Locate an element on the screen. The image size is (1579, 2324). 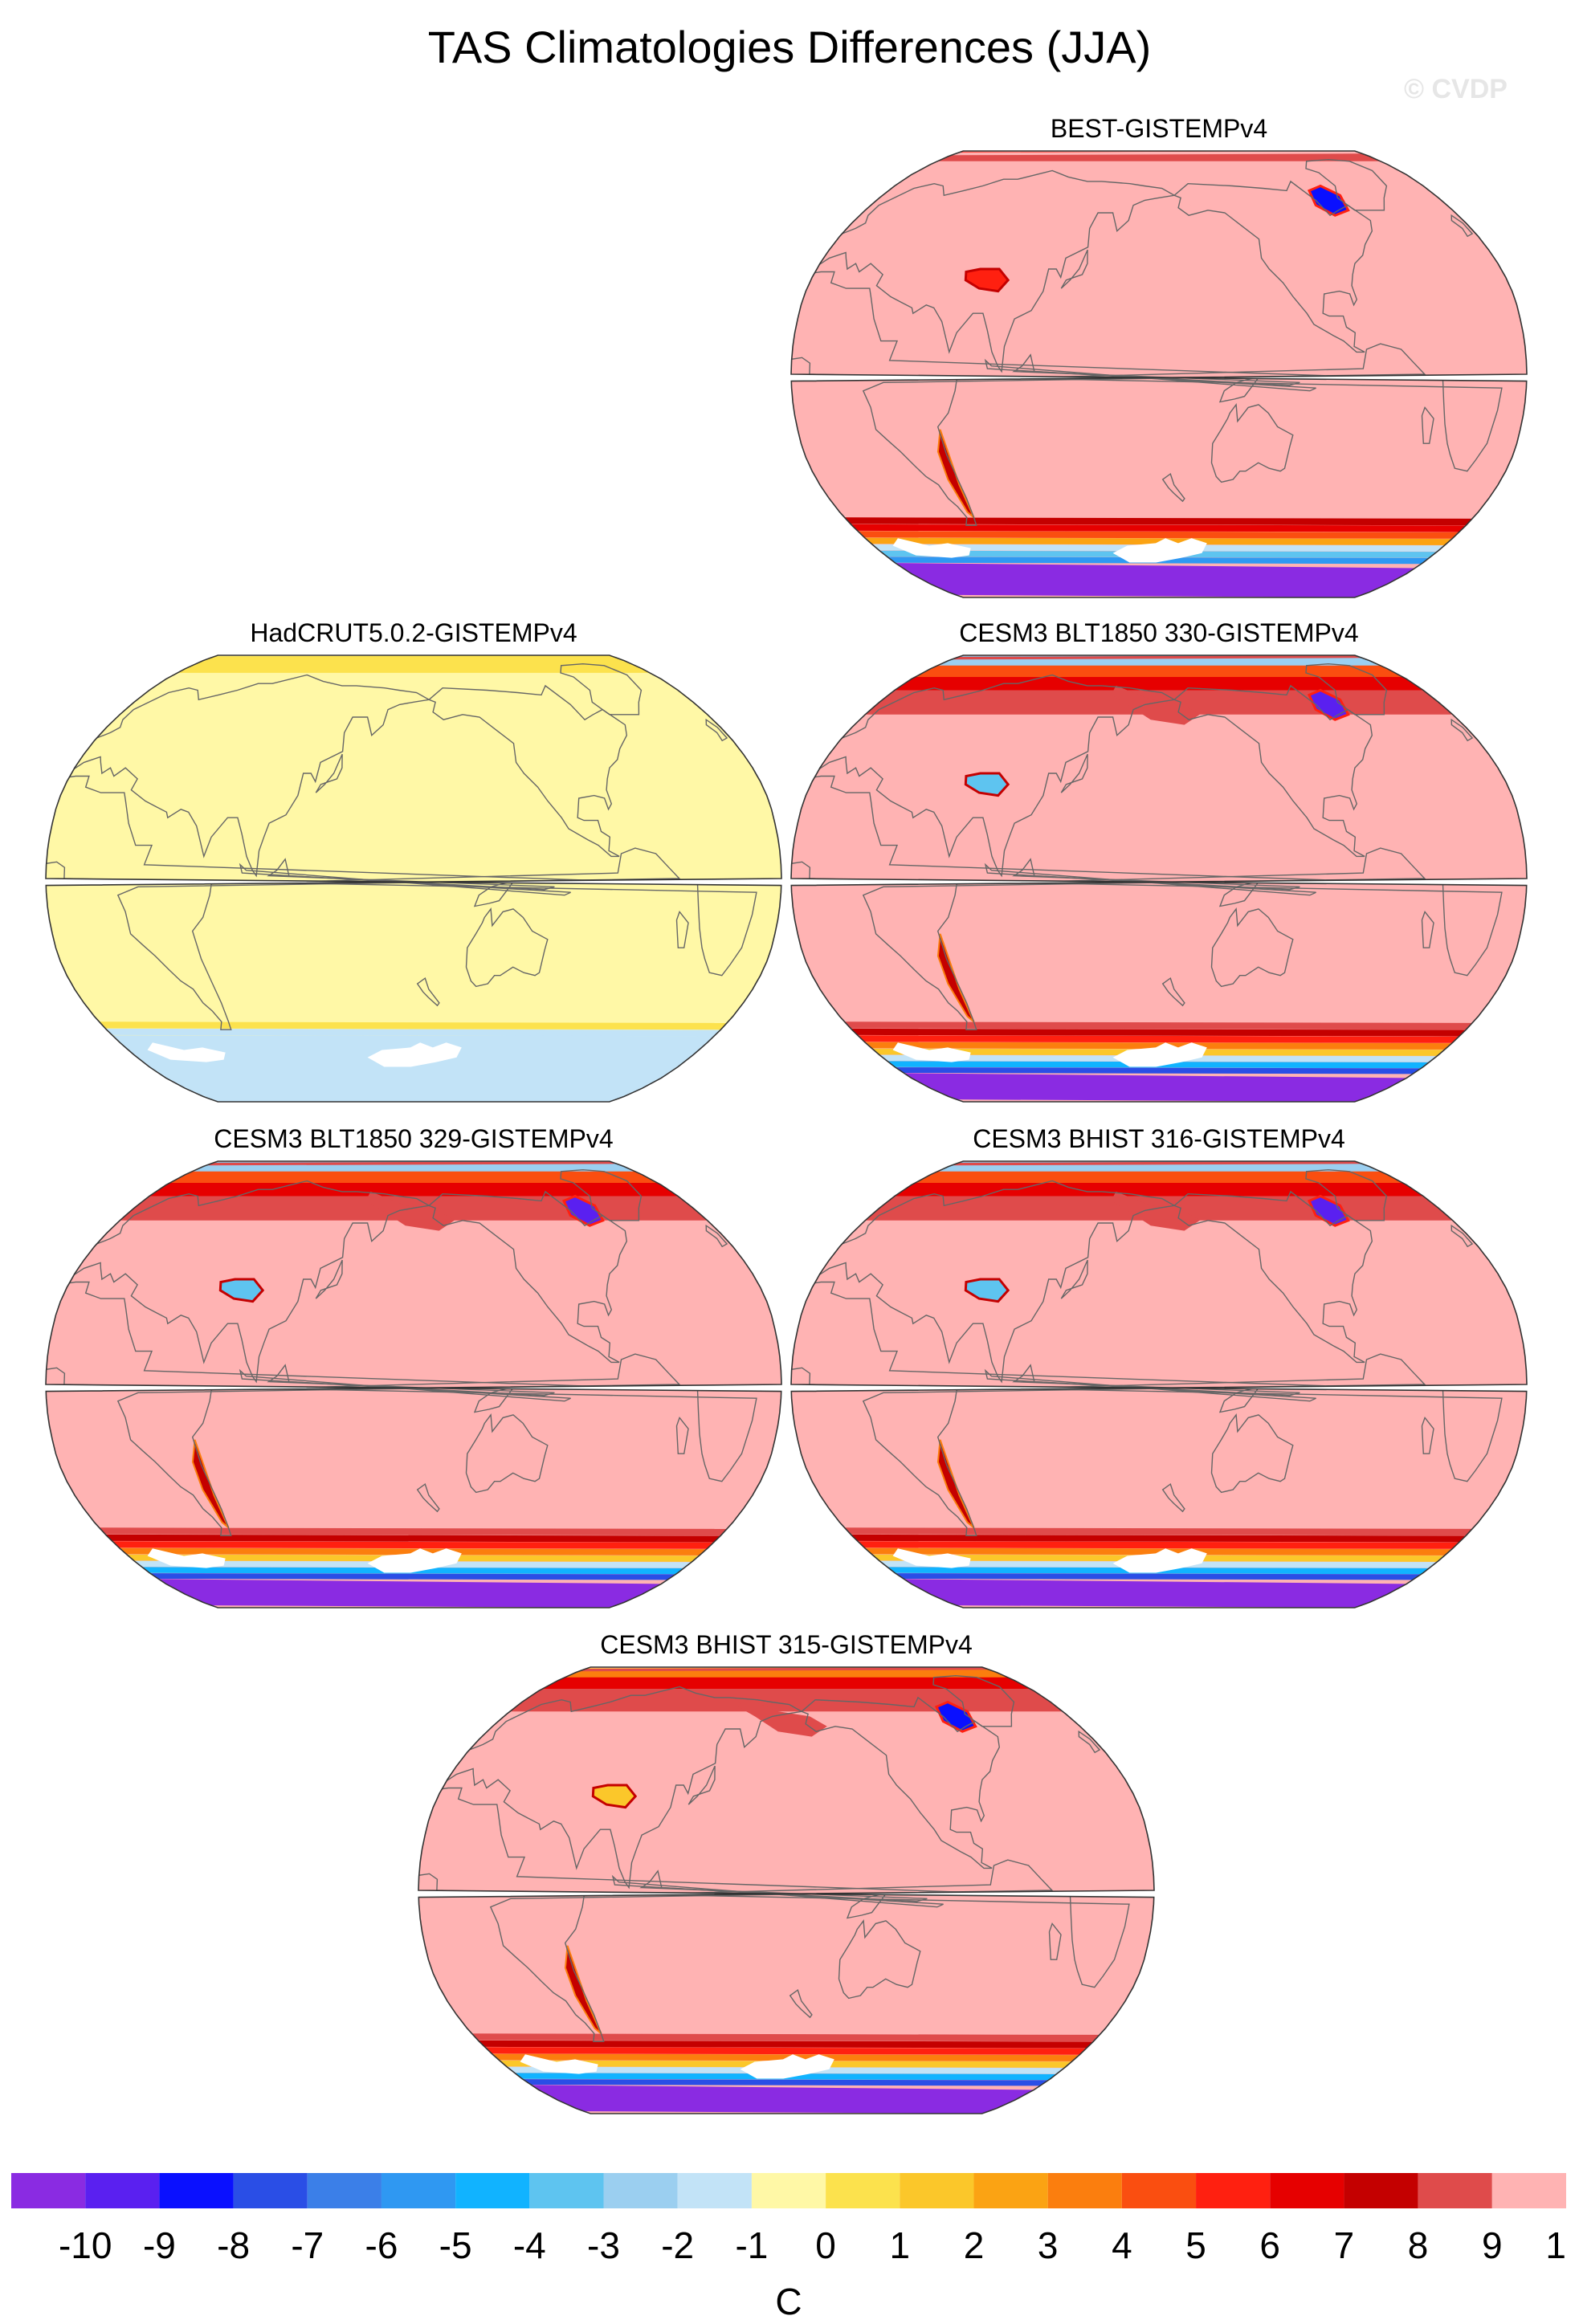
colorbar-tick-label: 1 is located at coordinates (900, 2245).